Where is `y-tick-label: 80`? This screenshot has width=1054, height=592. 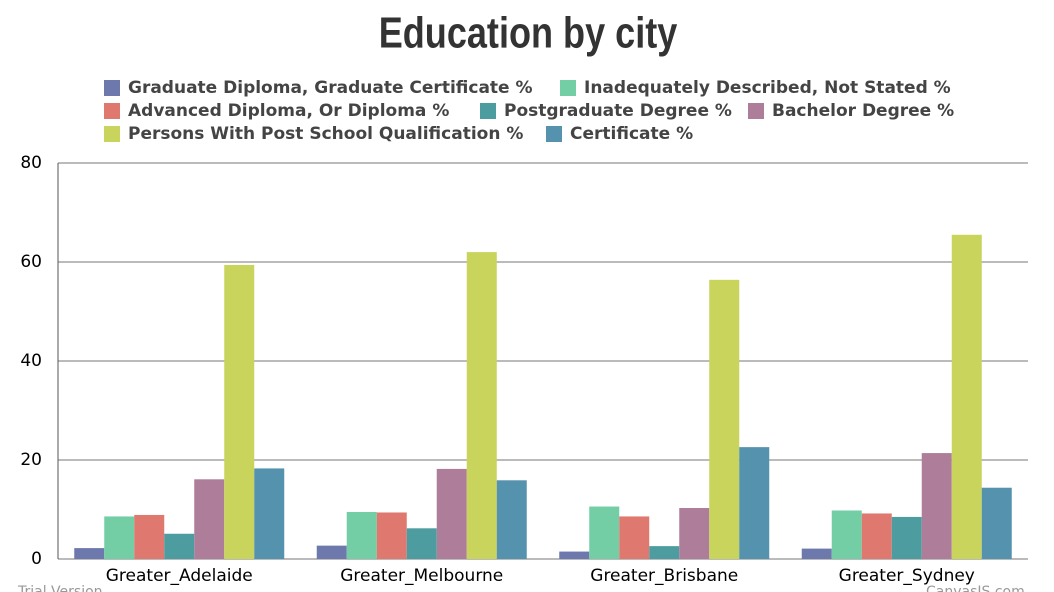 y-tick-label: 80 is located at coordinates (31, 163).